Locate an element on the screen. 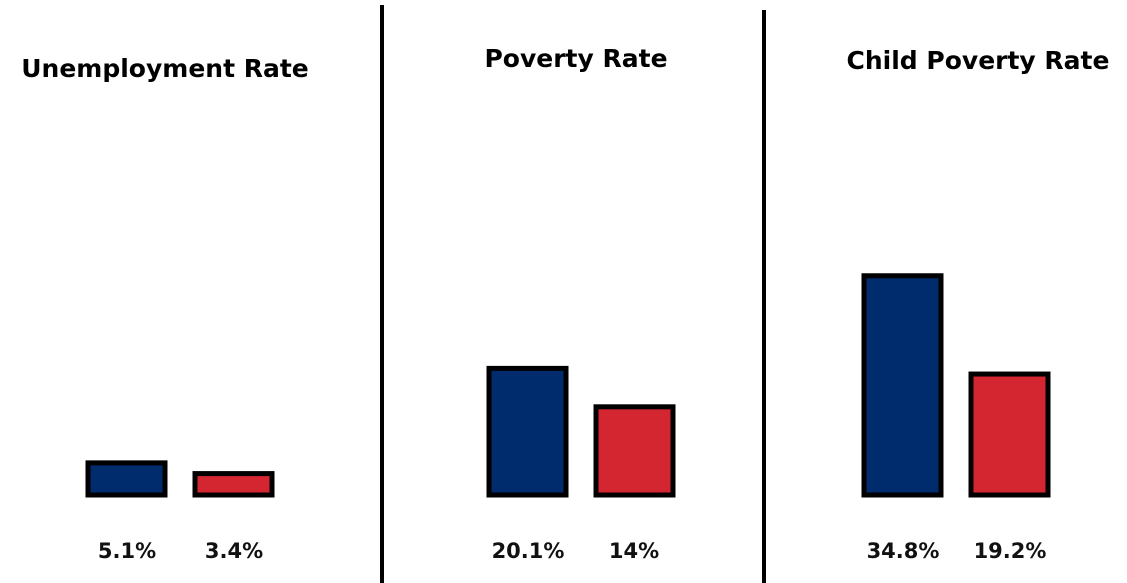  chart-title: Child Poverty Rate is located at coordinates (978, 60).